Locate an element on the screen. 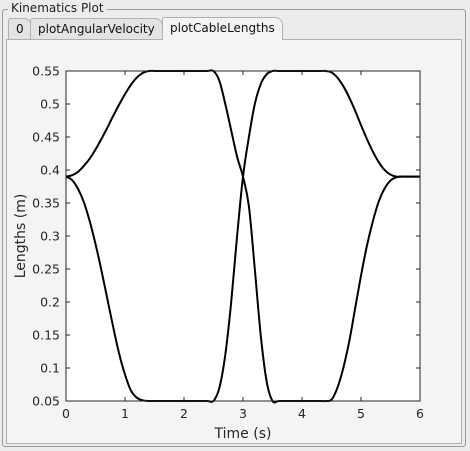 The image size is (470, 451). x-tick-label: 0 is located at coordinates (66, 413).